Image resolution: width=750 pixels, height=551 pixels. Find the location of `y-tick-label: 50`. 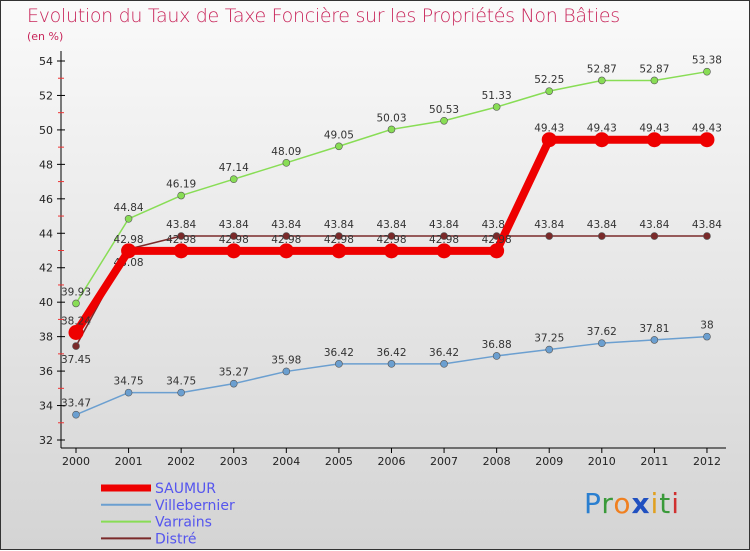

y-tick-label: 50 is located at coordinates (46, 130).